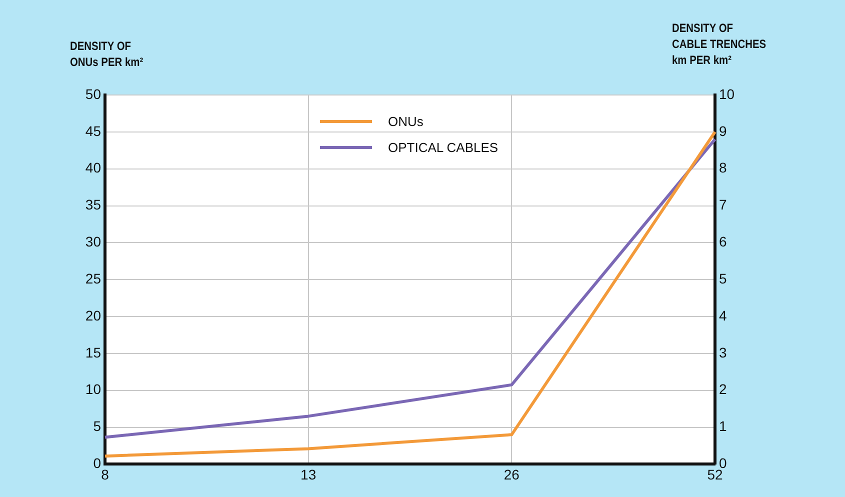 This screenshot has height=497, width=845. What do you see at coordinates (723, 389) in the screenshot?
I see `y2-tick-label: 2` at bounding box center [723, 389].